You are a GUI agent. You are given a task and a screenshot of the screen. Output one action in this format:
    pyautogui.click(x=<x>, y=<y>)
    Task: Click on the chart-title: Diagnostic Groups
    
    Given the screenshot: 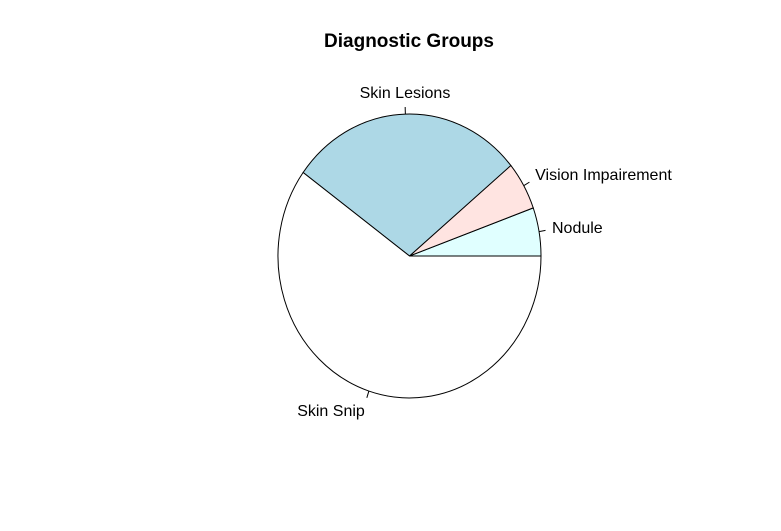 What is the action you would take?
    pyautogui.click(x=409, y=41)
    